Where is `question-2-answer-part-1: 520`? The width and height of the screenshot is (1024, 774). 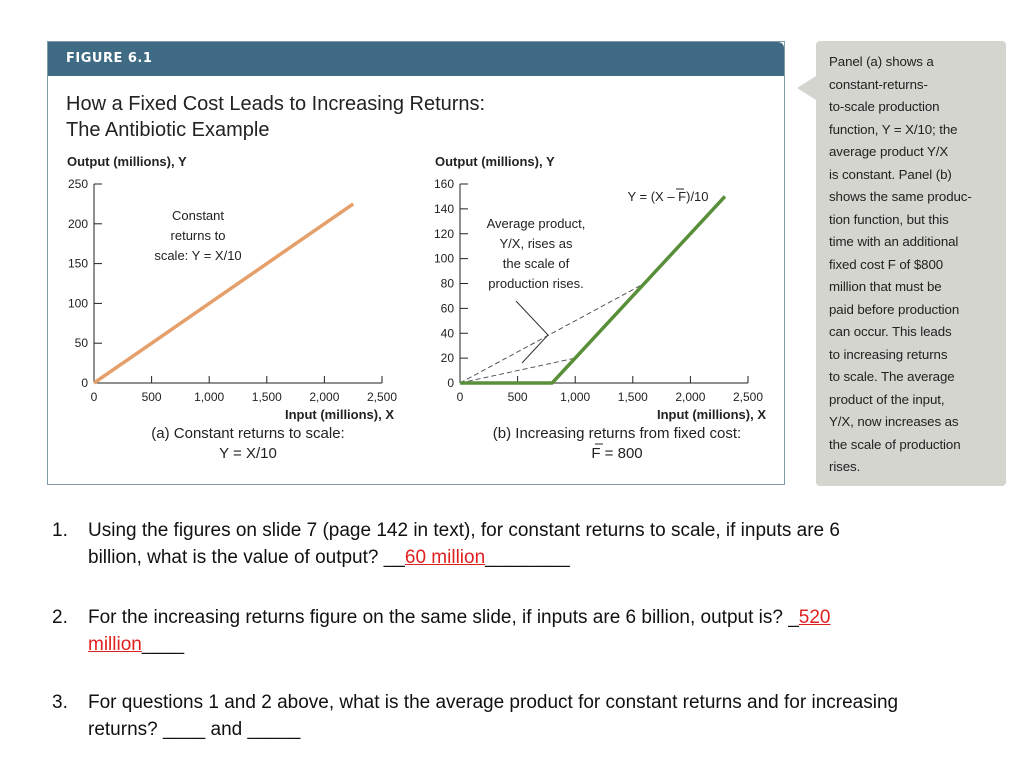 question-2-answer-part-1: 520 is located at coordinates (814, 617).